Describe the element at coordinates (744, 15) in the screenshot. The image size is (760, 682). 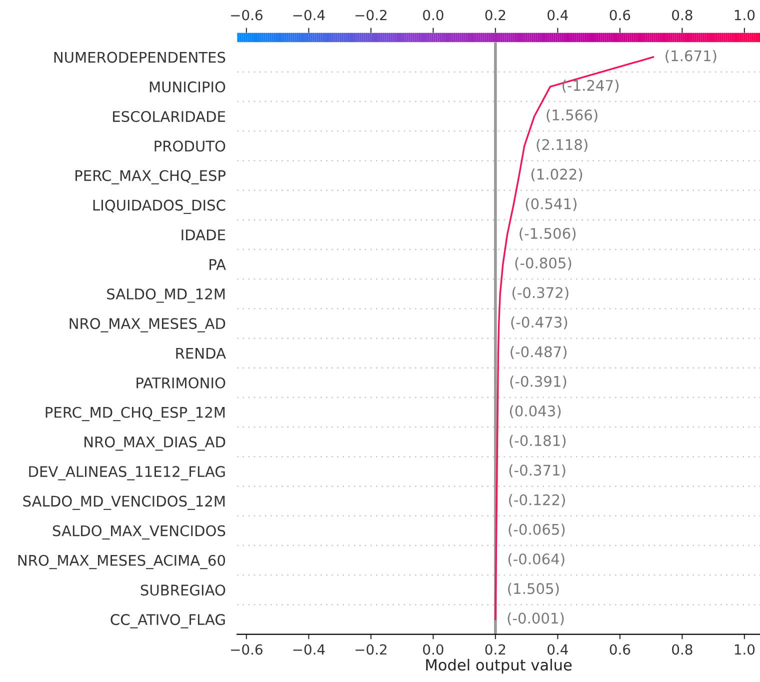
I see `color-bar-label: 1.0` at that location.